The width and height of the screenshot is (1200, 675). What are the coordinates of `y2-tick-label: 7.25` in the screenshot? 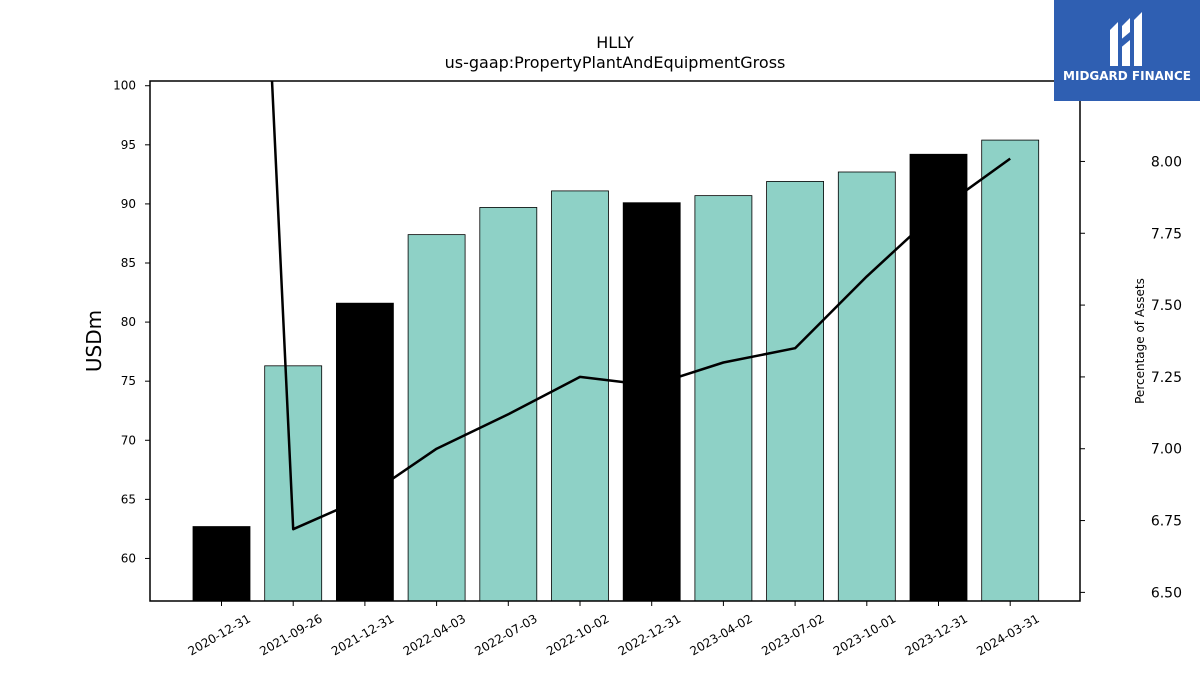 It's located at (1166, 378).